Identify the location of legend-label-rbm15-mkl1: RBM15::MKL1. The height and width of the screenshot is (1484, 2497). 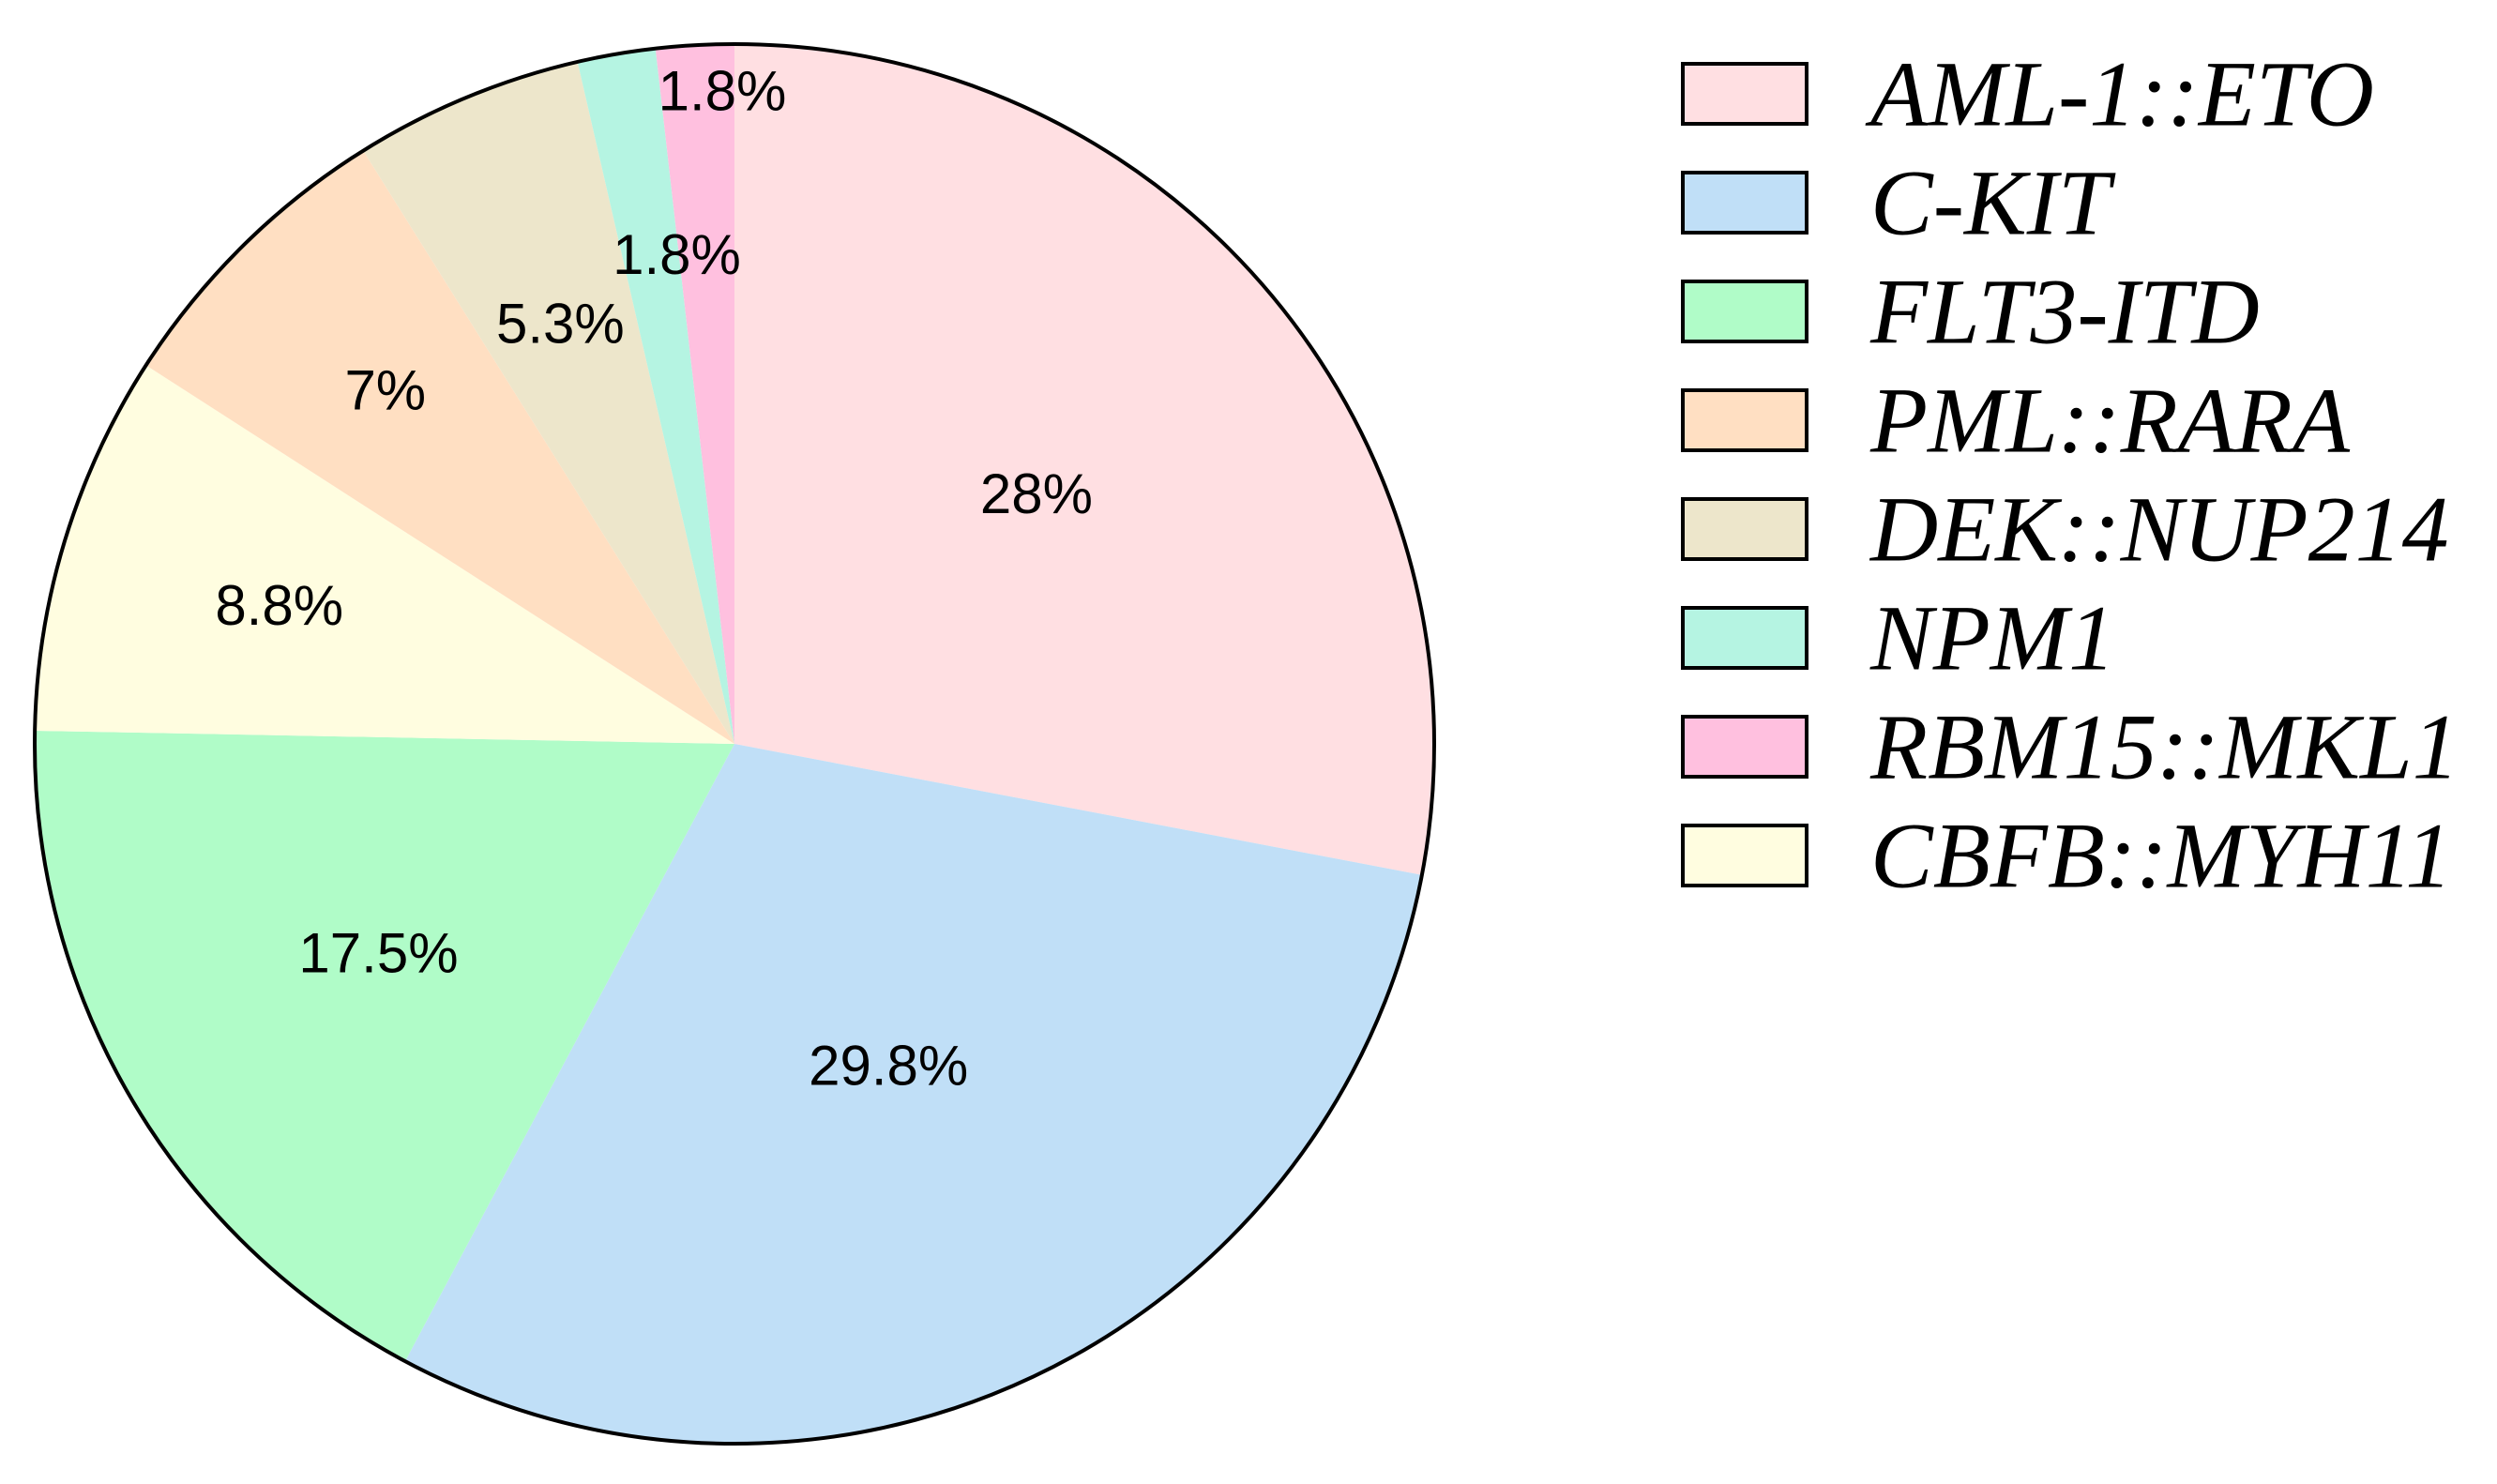
(2164, 747).